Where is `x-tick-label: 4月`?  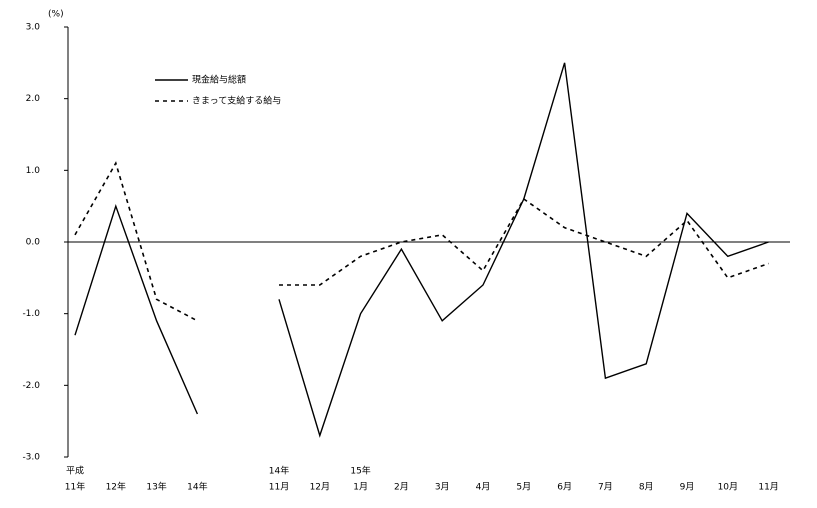
x-tick-label: 4月 is located at coordinates (483, 487).